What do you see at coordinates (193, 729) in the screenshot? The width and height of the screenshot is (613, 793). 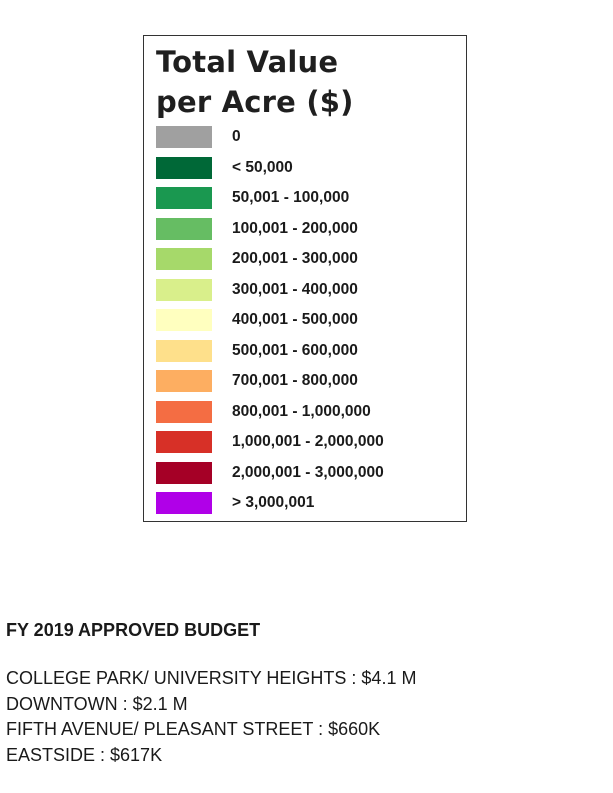 I see `budget-line: FIFTH AVENUE/ PLEASANT STREET : $660K` at bounding box center [193, 729].